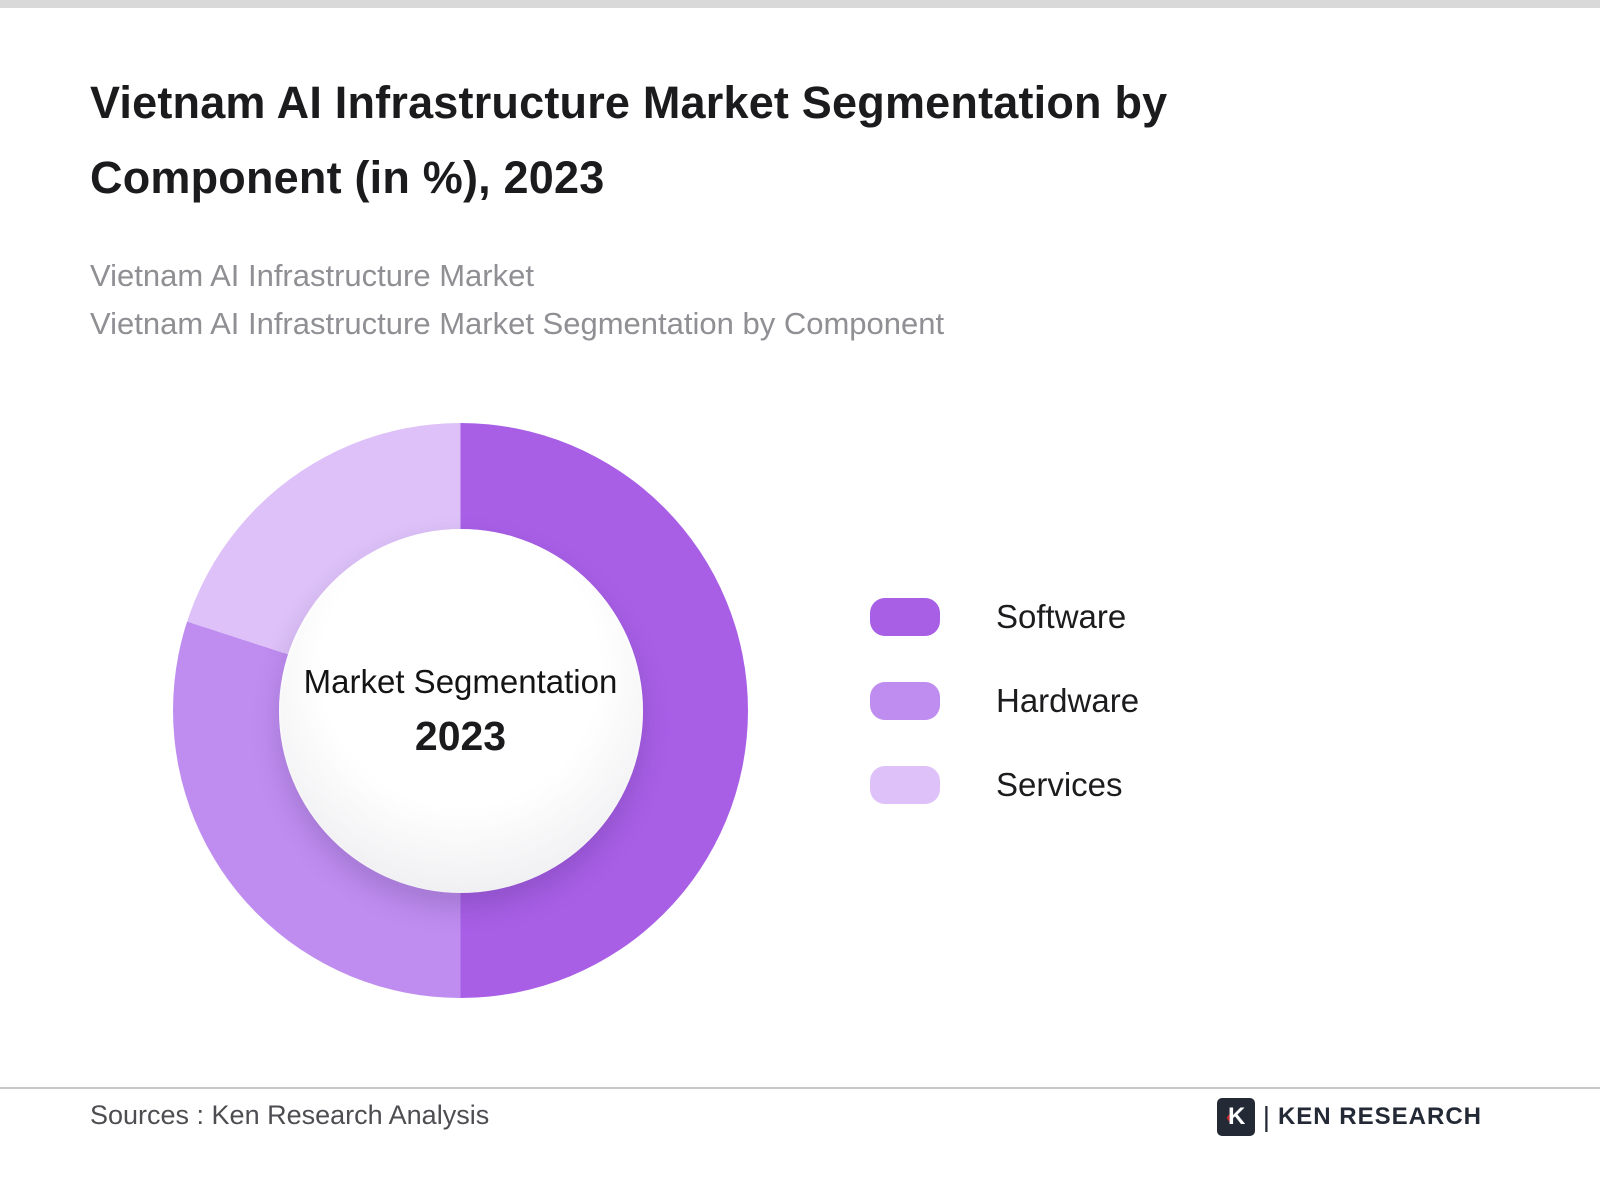  I want to click on logo-k-letter: K, so click(1237, 1116).